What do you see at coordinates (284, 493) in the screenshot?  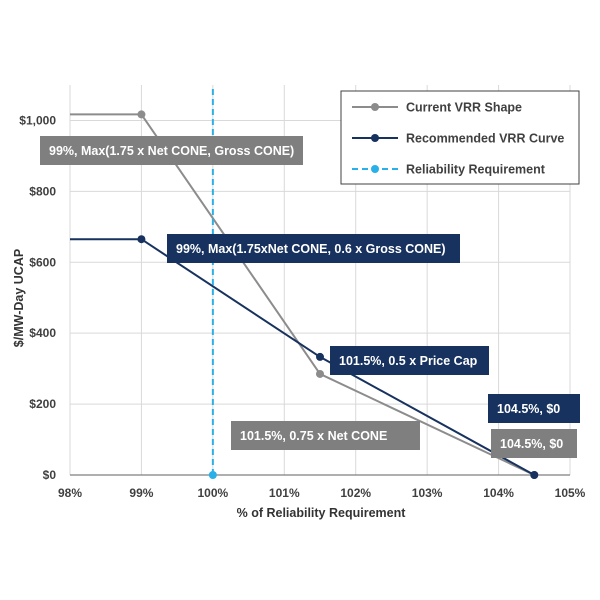 I see `x-tick-label: 101%` at bounding box center [284, 493].